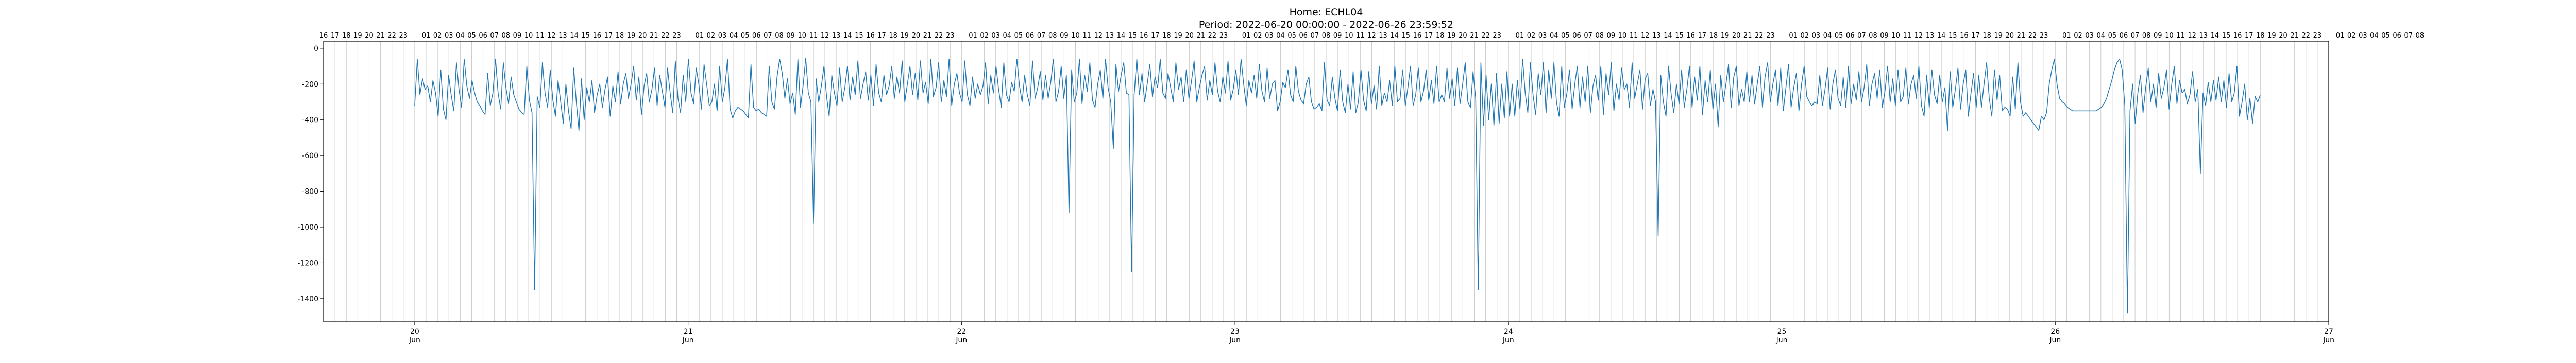 The width and height of the screenshot is (2576, 363). Describe the element at coordinates (688, 331) in the screenshot. I see `x-tick-label-day: 21` at that location.